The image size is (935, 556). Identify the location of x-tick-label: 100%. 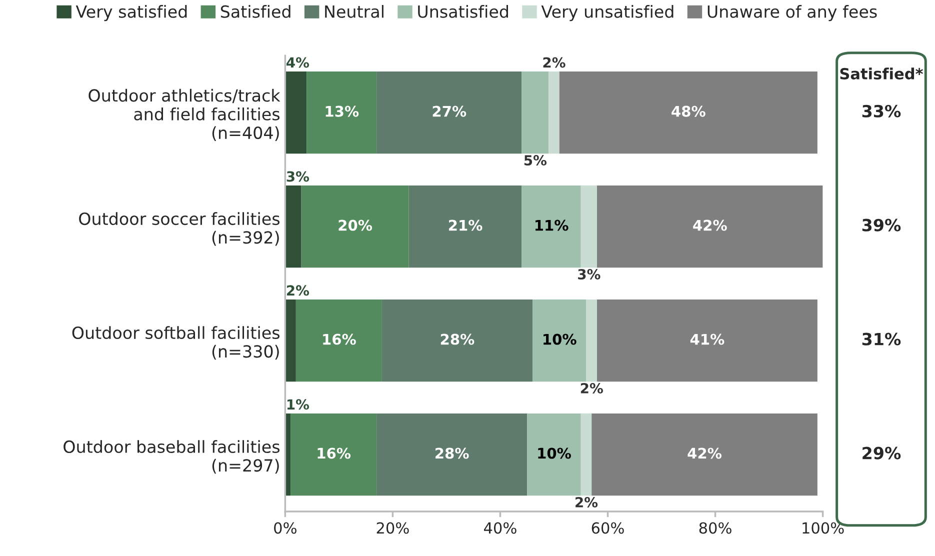
(823, 528).